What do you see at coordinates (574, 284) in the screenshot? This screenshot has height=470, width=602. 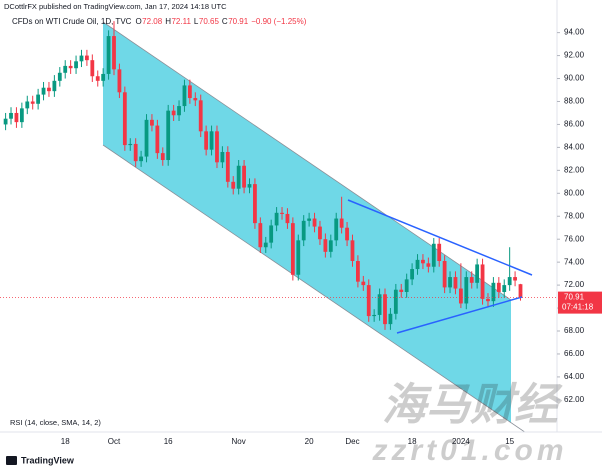 I see `y-tick-label: 72.00` at bounding box center [574, 284].